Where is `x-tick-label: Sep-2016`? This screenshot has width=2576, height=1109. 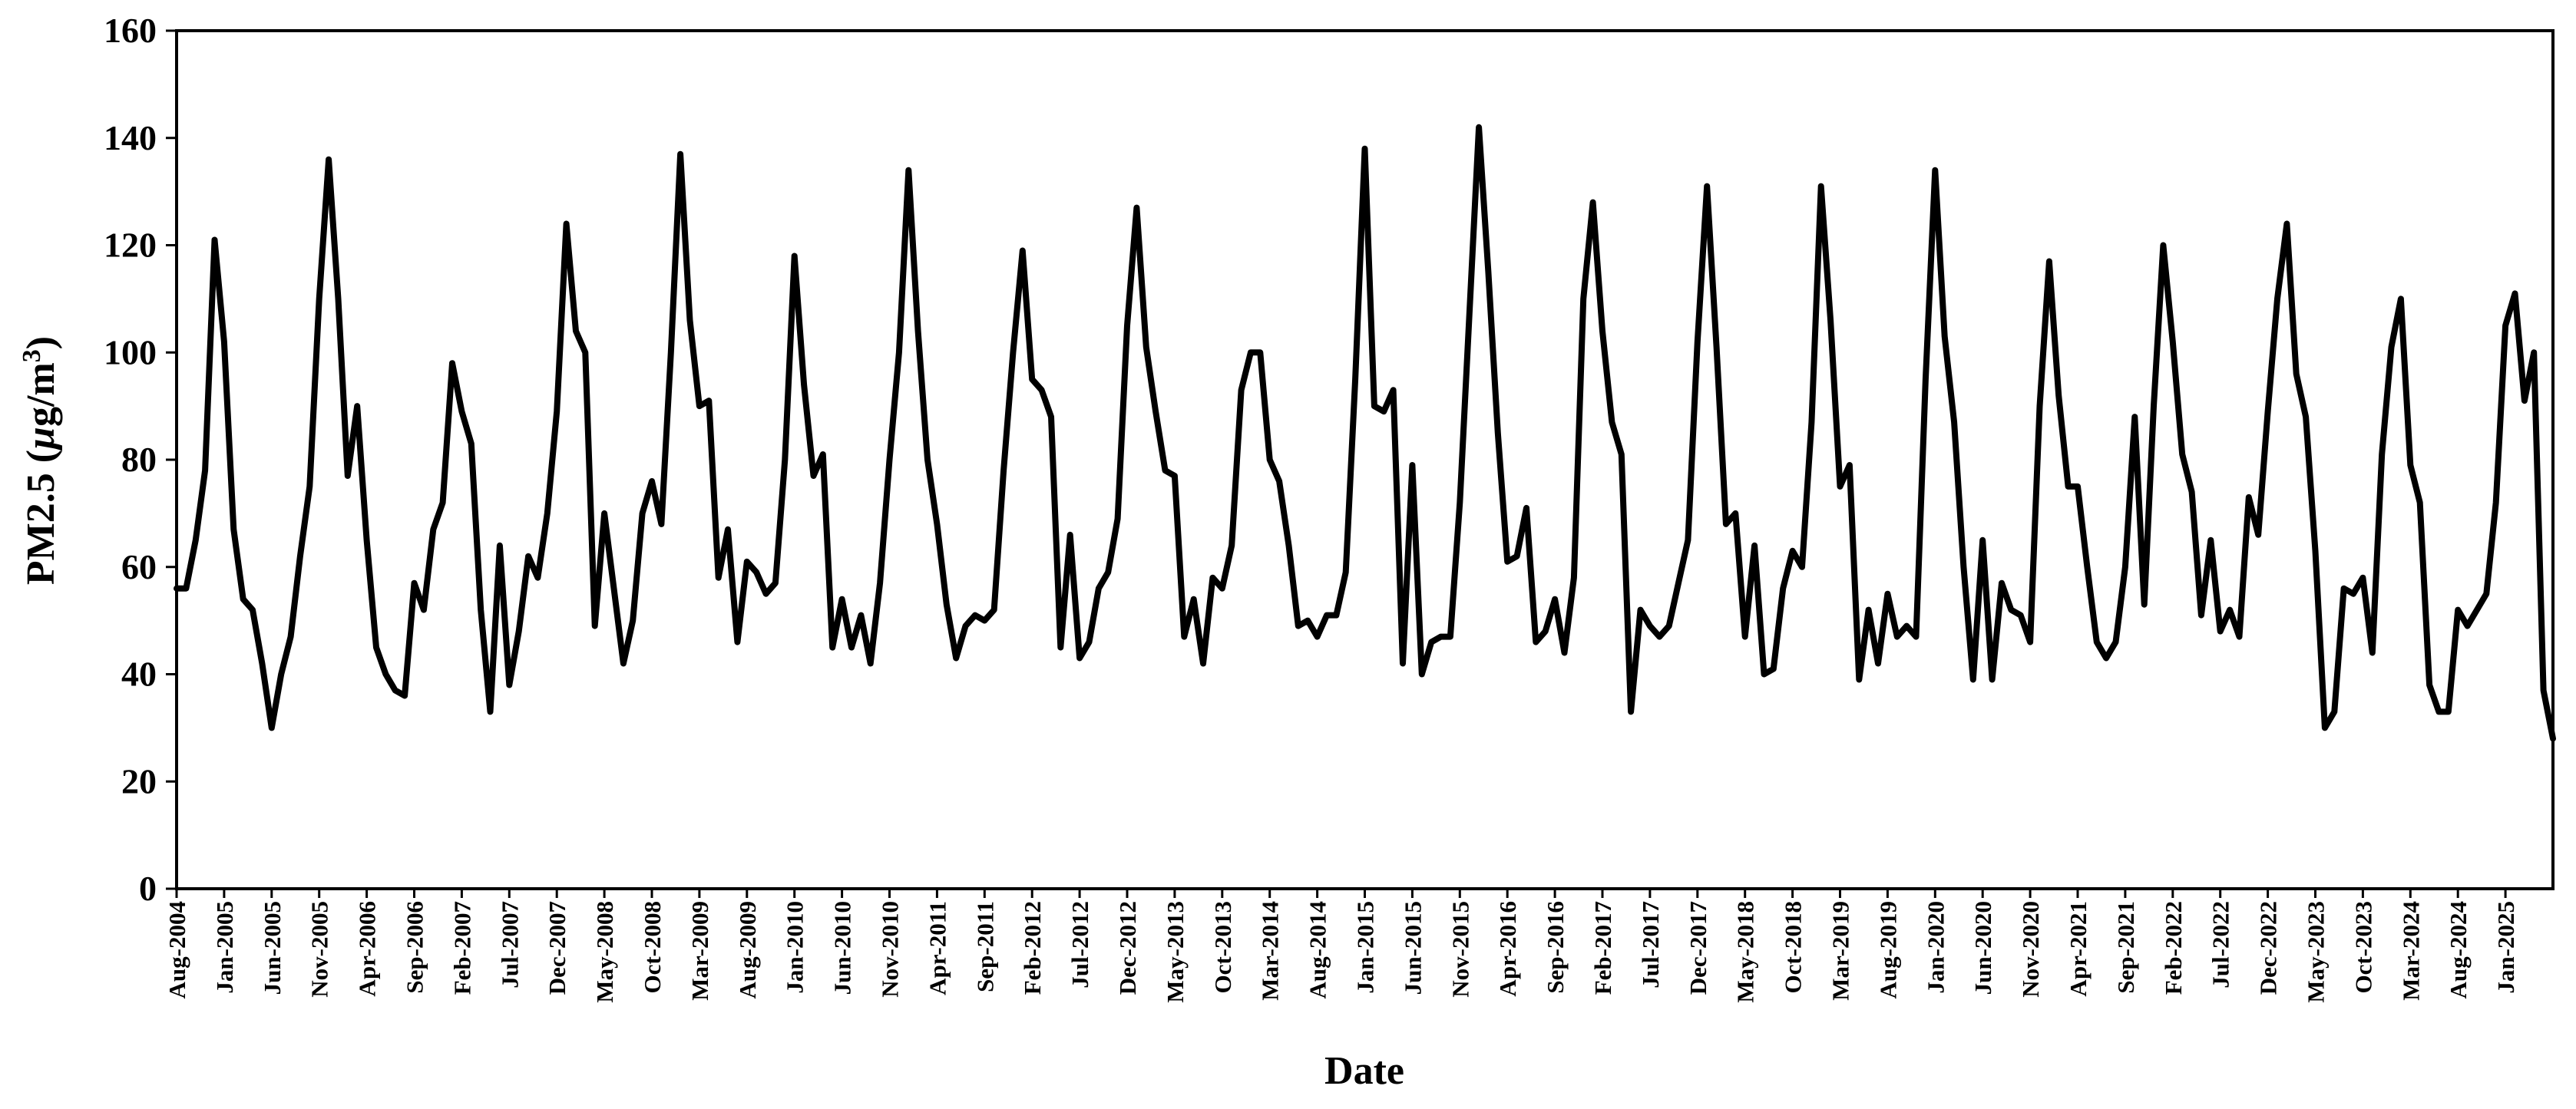 x-tick-label: Sep-2016 is located at coordinates (1555, 947).